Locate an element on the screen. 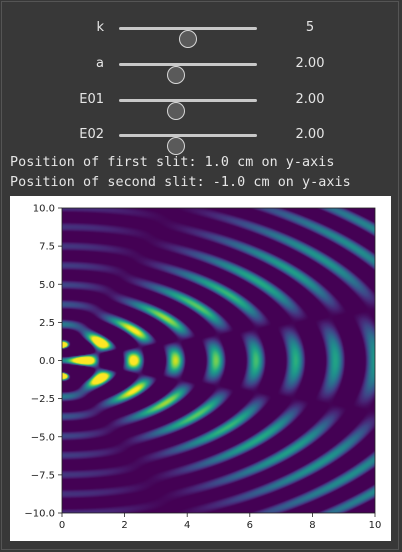 The width and height of the screenshot is (402, 552). slider-e01-label: E01 is located at coordinates (91, 99).